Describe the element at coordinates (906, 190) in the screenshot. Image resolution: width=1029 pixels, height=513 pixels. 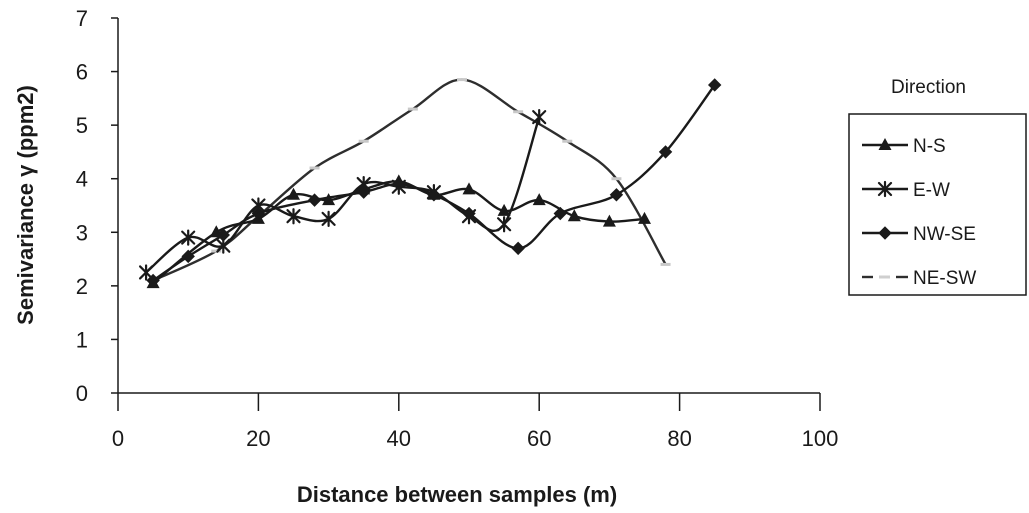
I see `legend-entry-e-w: E-W` at that location.